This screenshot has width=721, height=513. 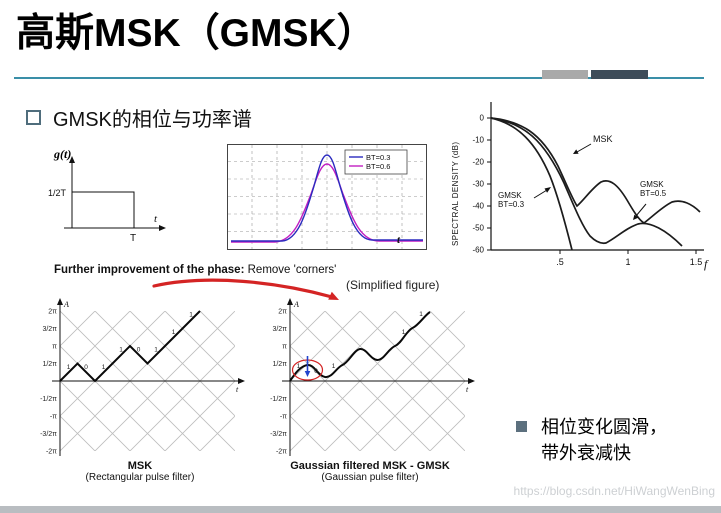 What do you see at coordinates (650, 200) in the screenshot?
I see `annotation-gmsk-bt05: GMSK BT=0.5` at bounding box center [650, 200].